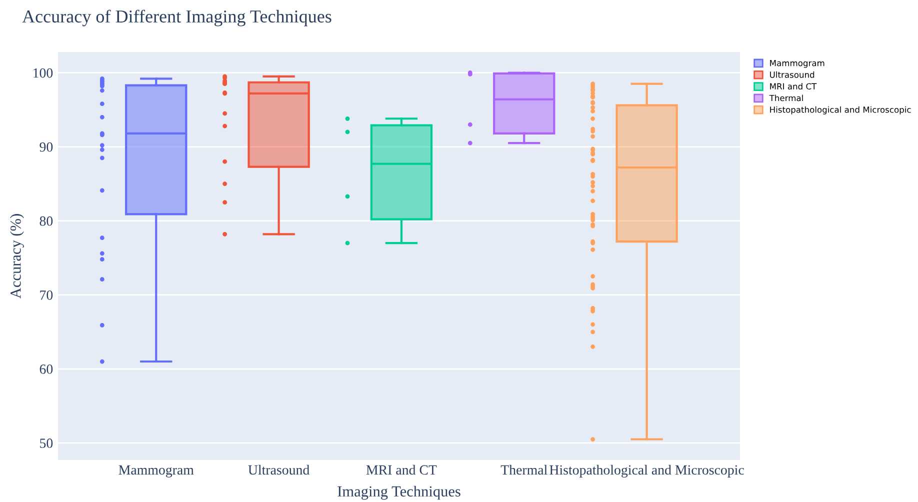 The width and height of the screenshot is (918, 502). What do you see at coordinates (17, 256) in the screenshot?
I see `y-axis-title: Accuracy (%)` at bounding box center [17, 256].